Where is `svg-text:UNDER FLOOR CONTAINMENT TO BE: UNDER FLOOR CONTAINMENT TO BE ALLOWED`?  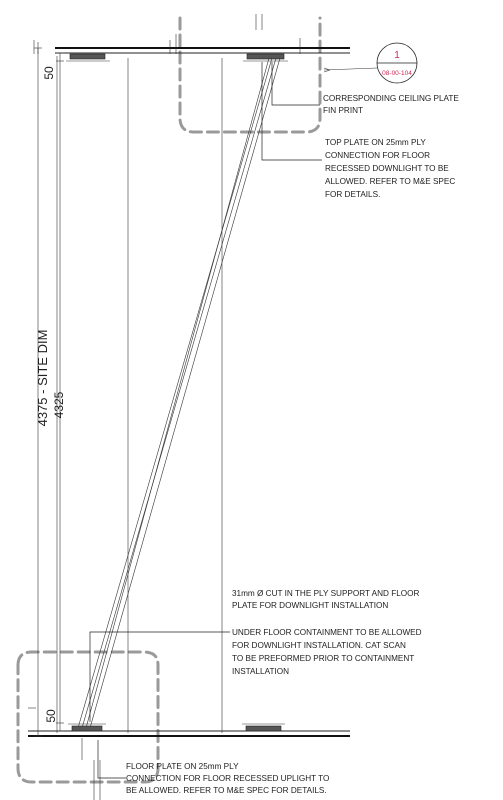
svg-text:UNDER FLOOR CONTAINMENT TO BE: UNDER FLOOR CONTAINMENT TO BE ALLOWED is located at coordinates (327, 632).